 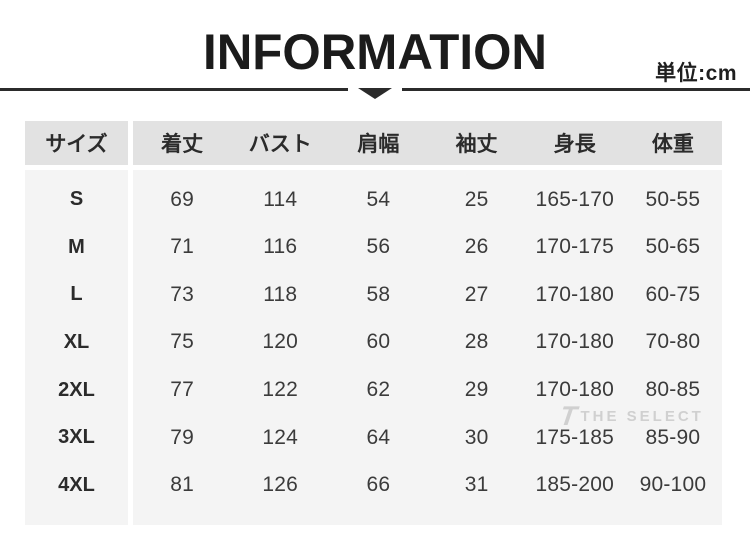 What do you see at coordinates (76, 199) in the screenshot?
I see `size-label: S` at bounding box center [76, 199].